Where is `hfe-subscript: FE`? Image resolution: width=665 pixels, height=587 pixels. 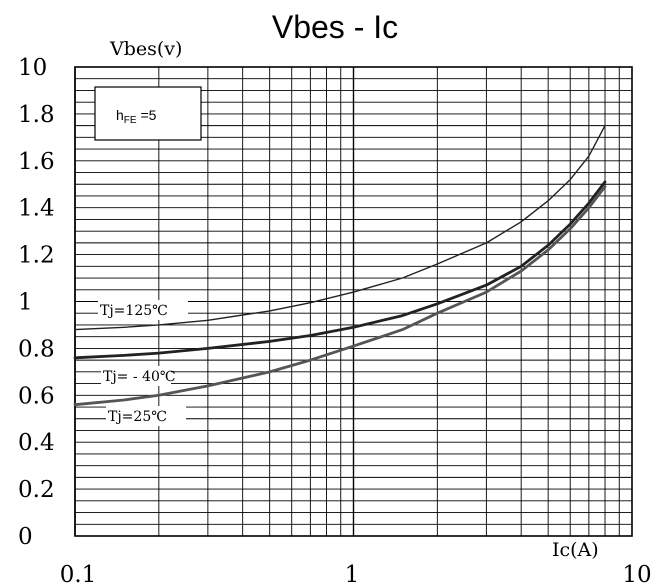 hfe-subscript: FE is located at coordinates (130, 120).